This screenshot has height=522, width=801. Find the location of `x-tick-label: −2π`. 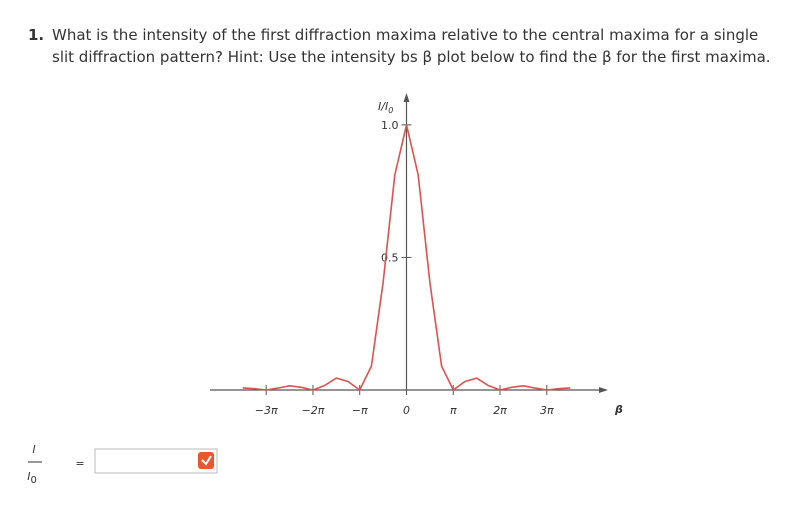

x-tick-label: −2π is located at coordinates (313, 410).